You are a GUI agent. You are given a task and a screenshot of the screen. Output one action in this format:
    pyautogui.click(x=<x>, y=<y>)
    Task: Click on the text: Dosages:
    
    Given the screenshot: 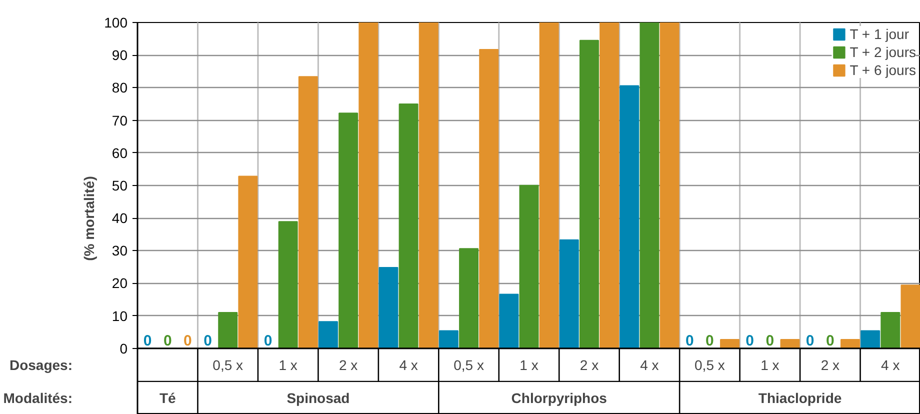 What is the action you would take?
    pyautogui.click(x=41, y=364)
    